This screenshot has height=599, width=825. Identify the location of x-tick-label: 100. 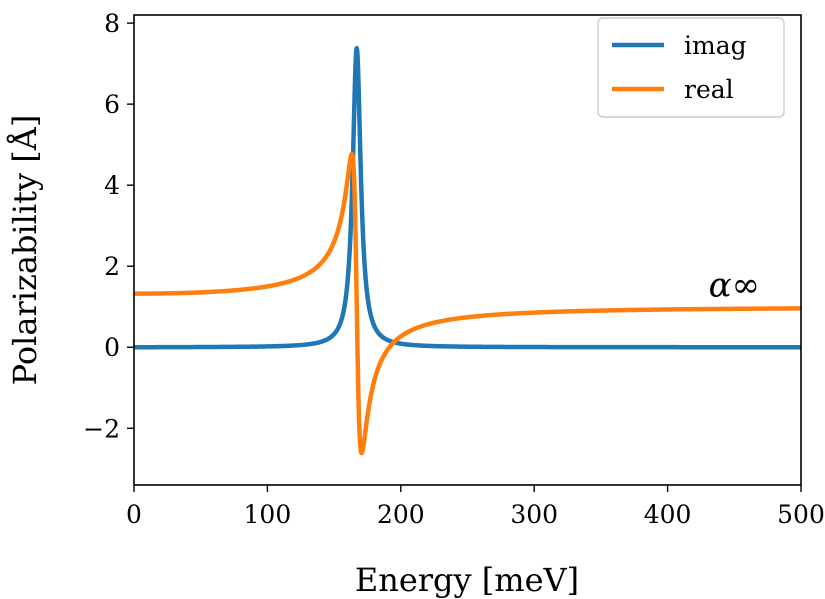
(268, 514).